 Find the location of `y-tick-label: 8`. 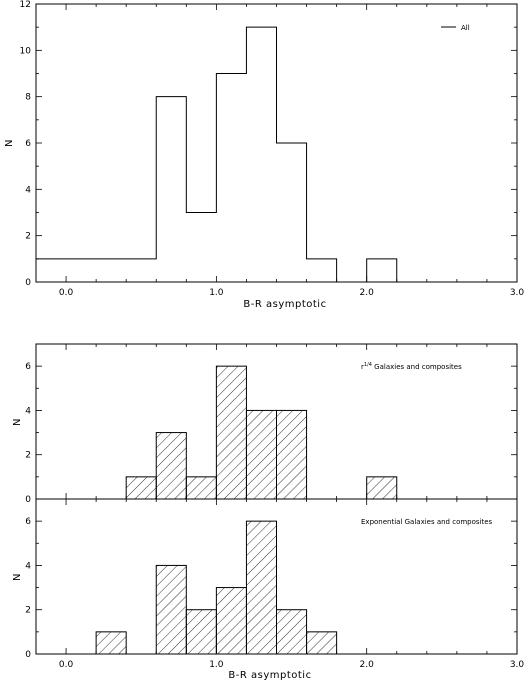

y-tick-label: 8 is located at coordinates (28, 98).